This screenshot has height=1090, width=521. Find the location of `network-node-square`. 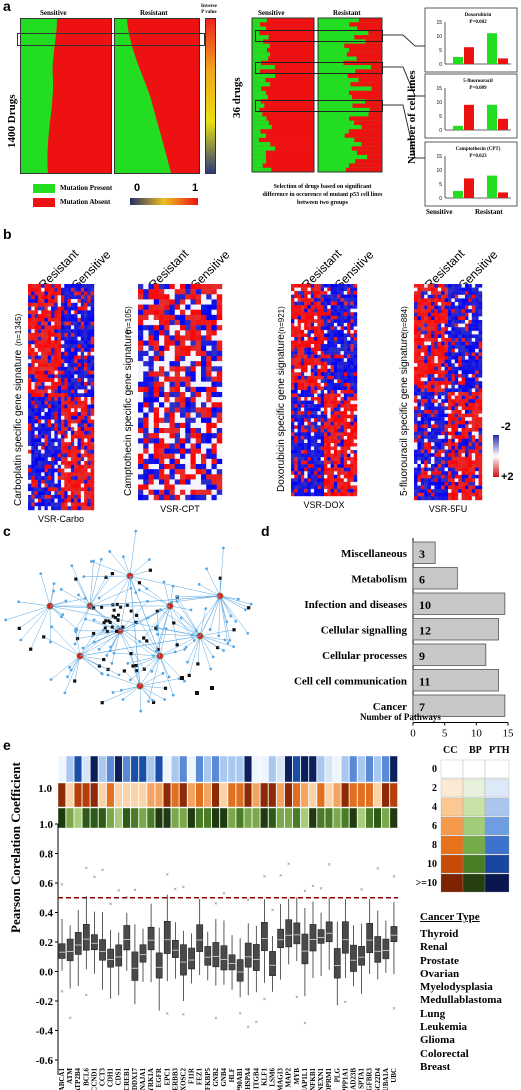

network-node-square is located at coordinates (19, 628).